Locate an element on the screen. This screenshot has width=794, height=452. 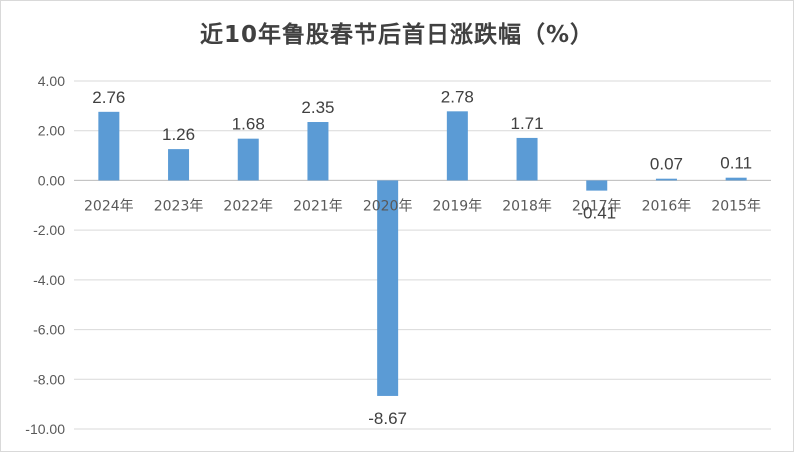
data-label: 1.26 is located at coordinates (178, 134).